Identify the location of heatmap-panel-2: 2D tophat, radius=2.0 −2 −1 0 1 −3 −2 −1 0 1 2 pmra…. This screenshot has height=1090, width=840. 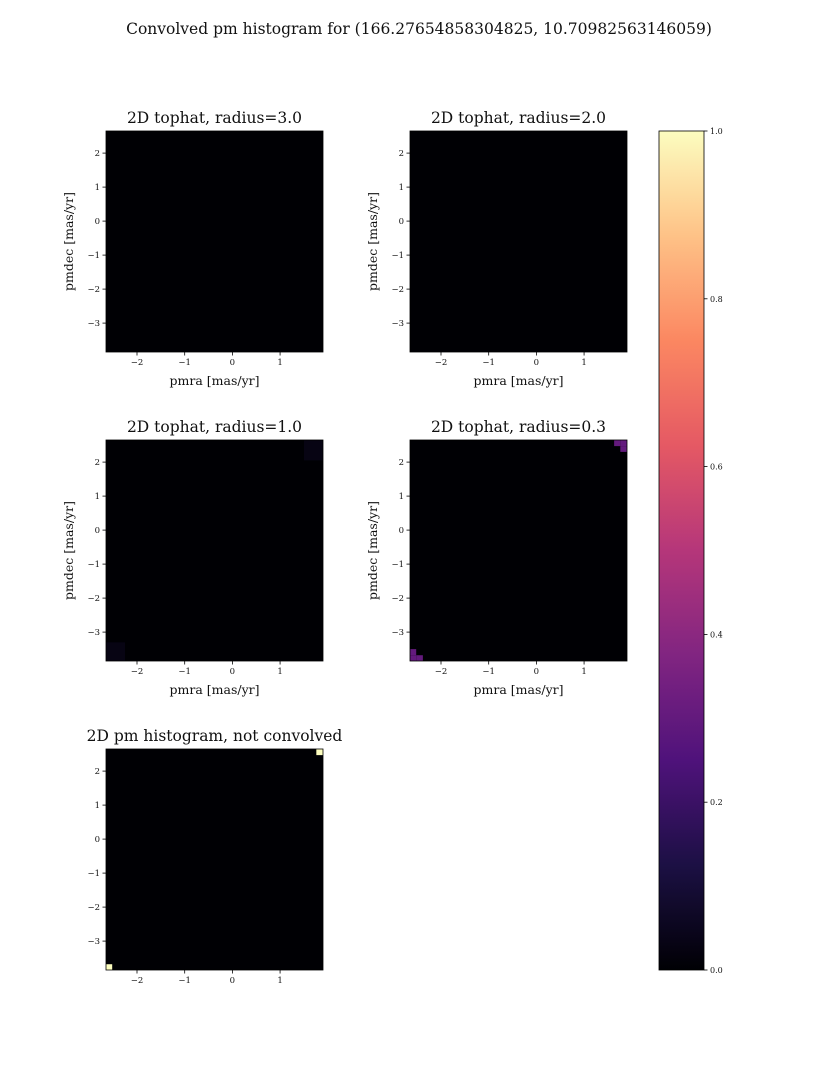
(496, 248).